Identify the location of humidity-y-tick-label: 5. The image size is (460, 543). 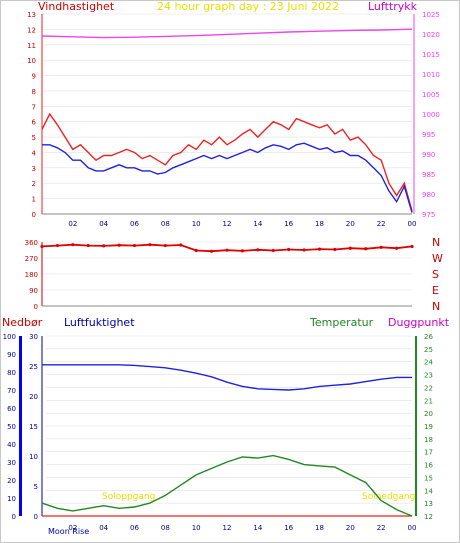
(36, 487).